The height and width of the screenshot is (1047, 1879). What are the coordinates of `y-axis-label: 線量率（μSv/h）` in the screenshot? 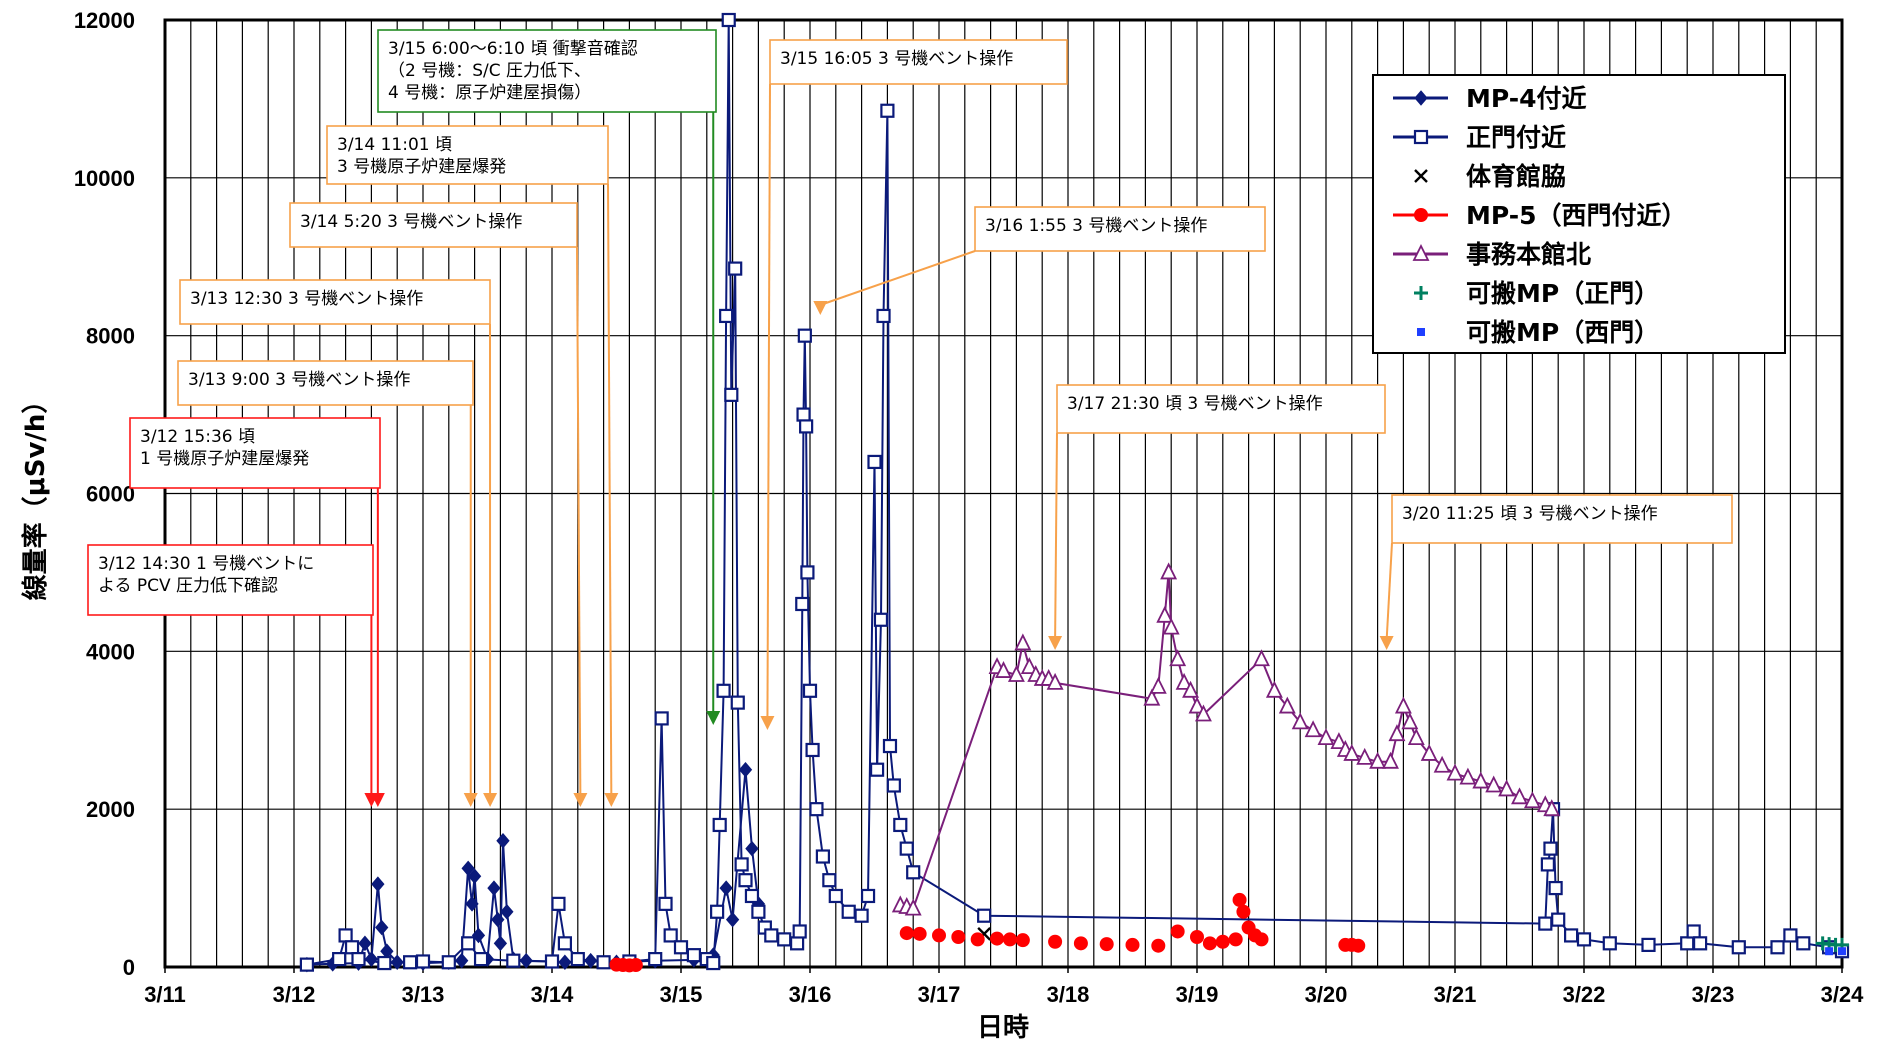 It's located at (35, 494).